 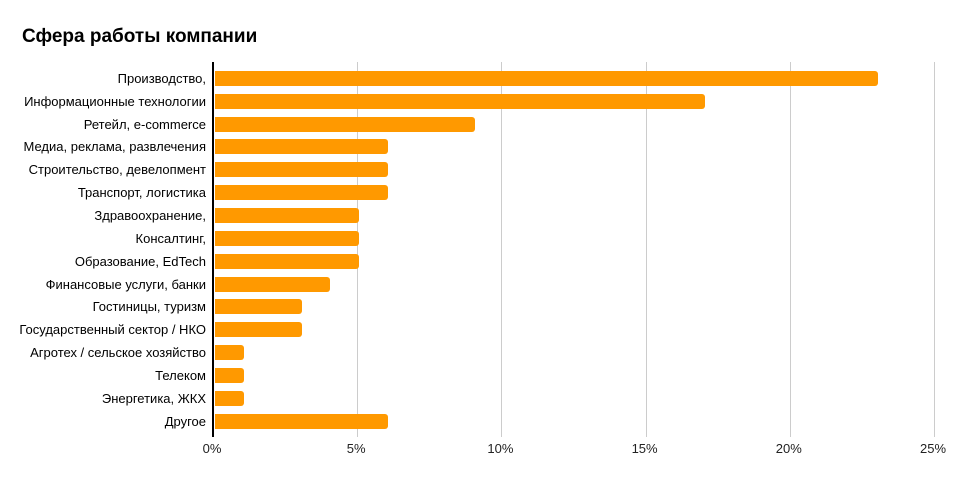 I want to click on category-label: Энергетика, ЖКХ, so click(x=153, y=398).